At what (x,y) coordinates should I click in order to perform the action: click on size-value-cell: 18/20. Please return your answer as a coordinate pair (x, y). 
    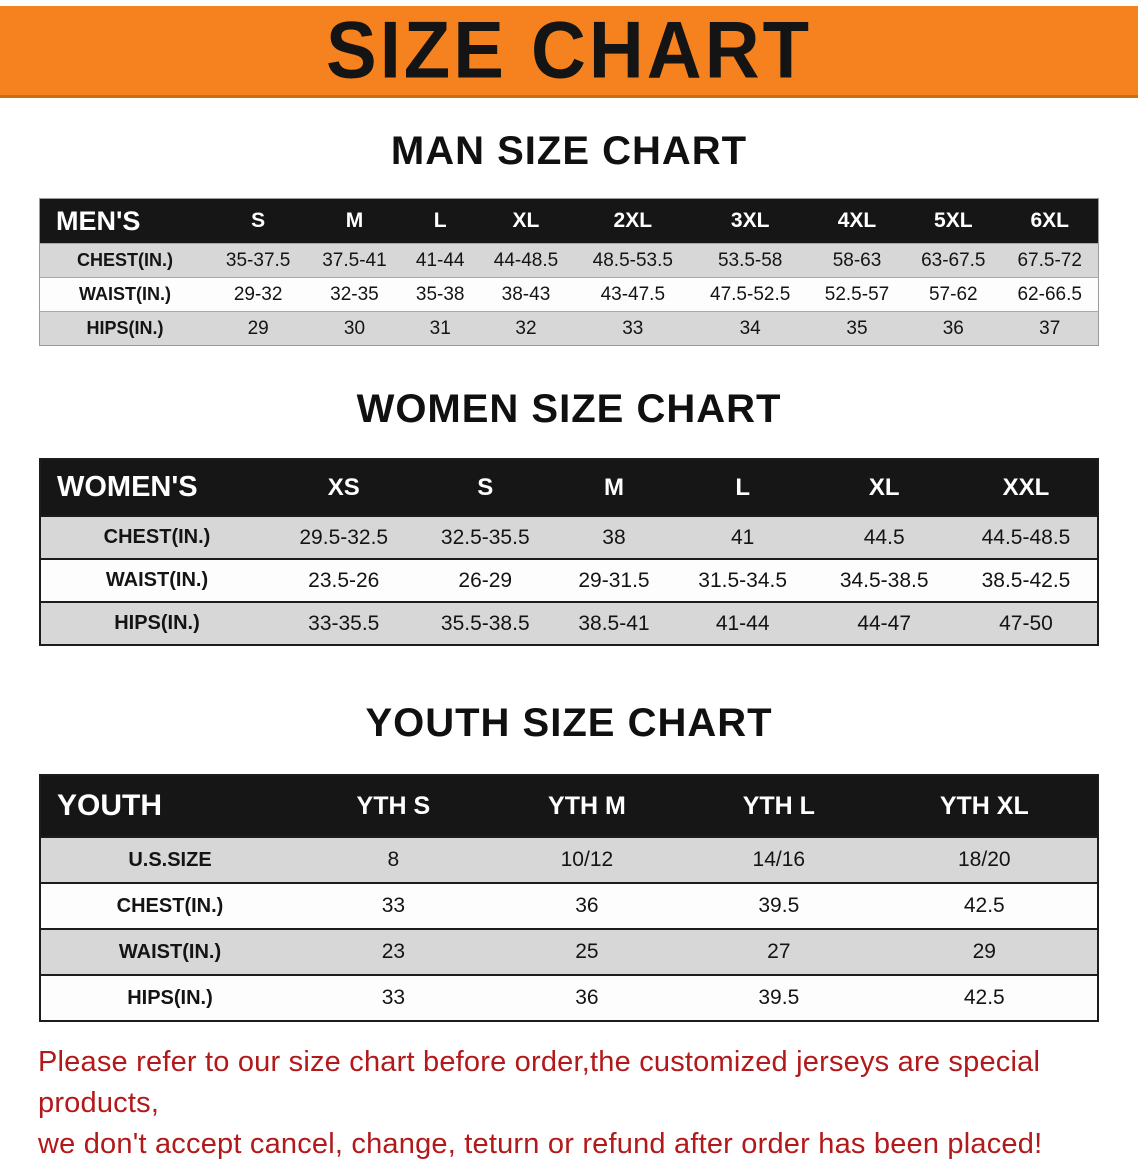
    Looking at the image, I should click on (984, 859).